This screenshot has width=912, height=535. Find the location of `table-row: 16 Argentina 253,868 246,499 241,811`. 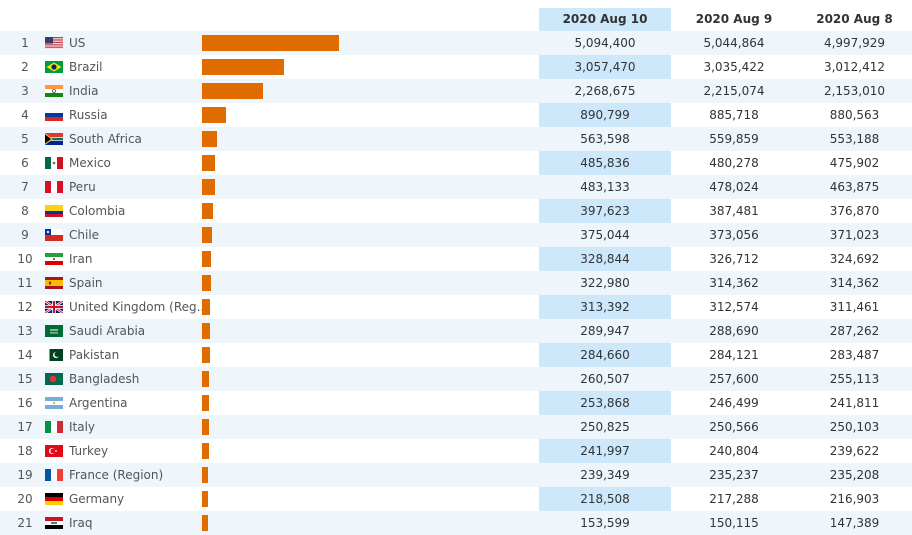

table-row: 16 Argentina 253,868 246,499 241,811 is located at coordinates (456, 403).